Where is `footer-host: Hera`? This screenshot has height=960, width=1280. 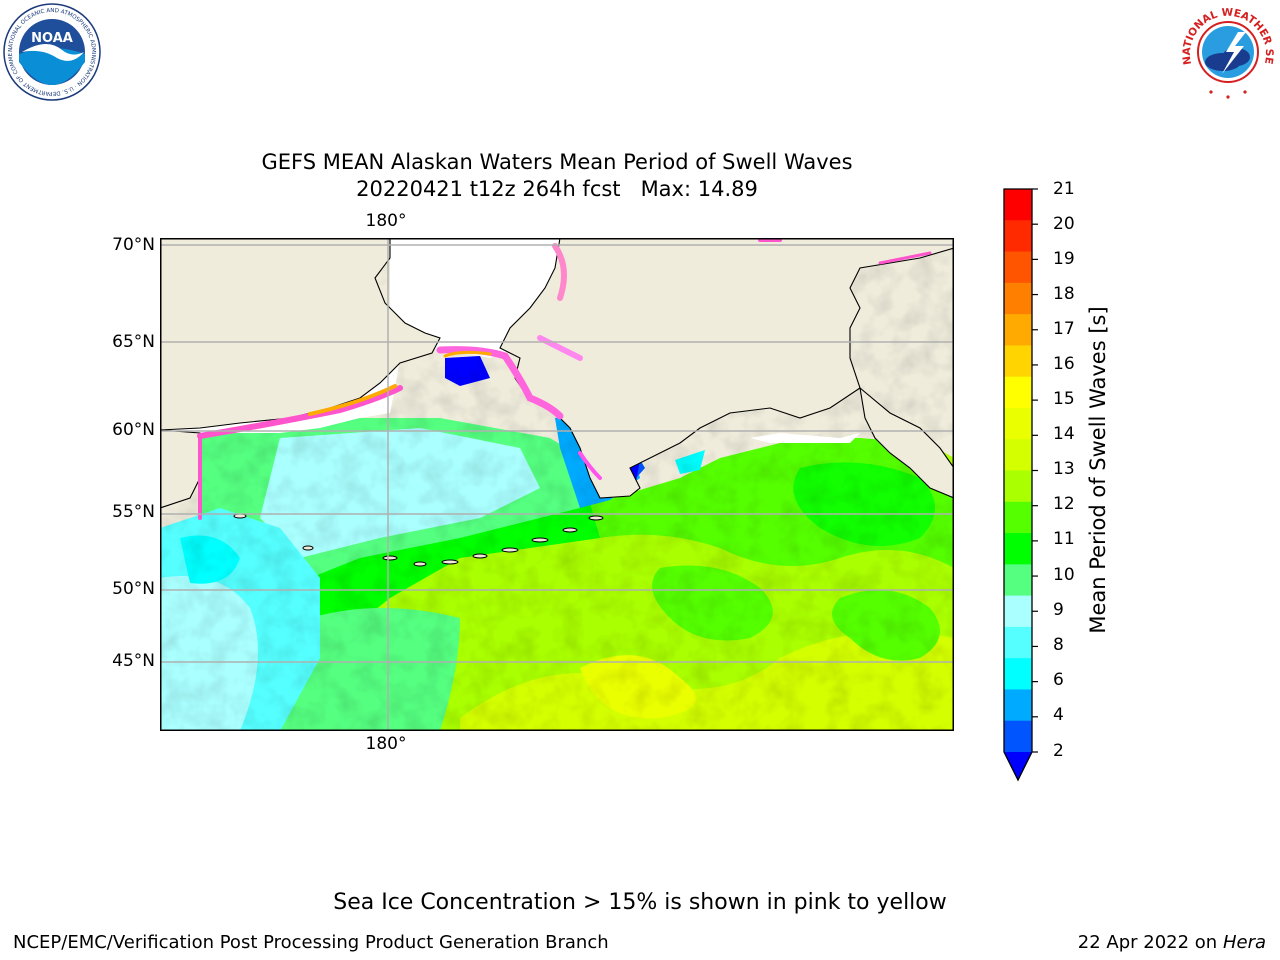 footer-host: Hera is located at coordinates (1244, 942).